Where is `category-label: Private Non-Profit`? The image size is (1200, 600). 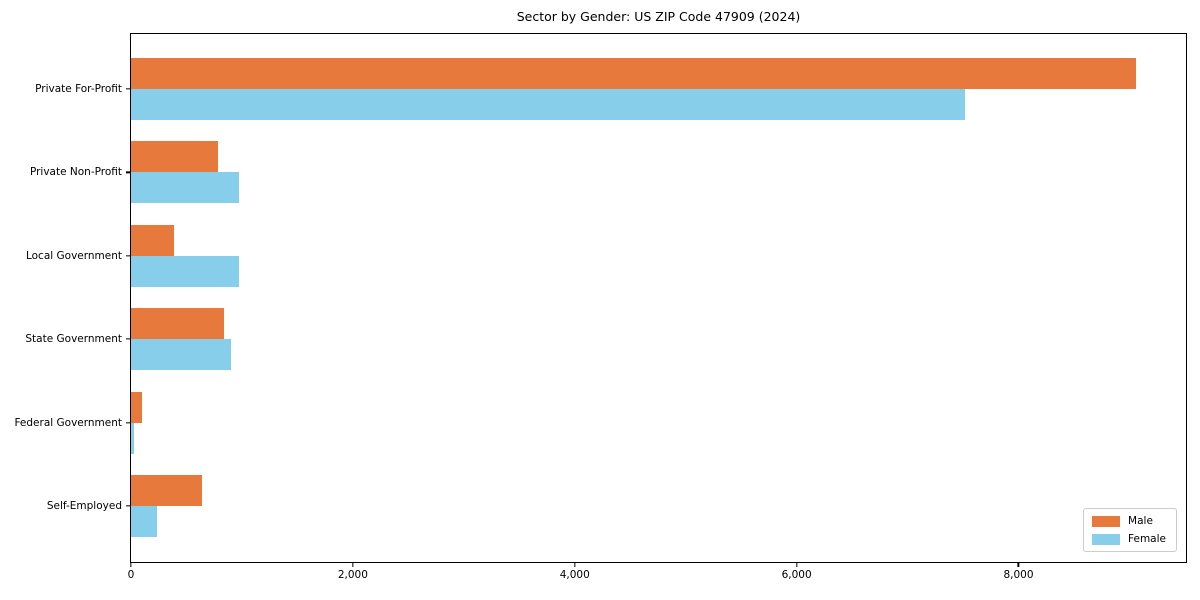 category-label: Private Non-Profit is located at coordinates (75, 172).